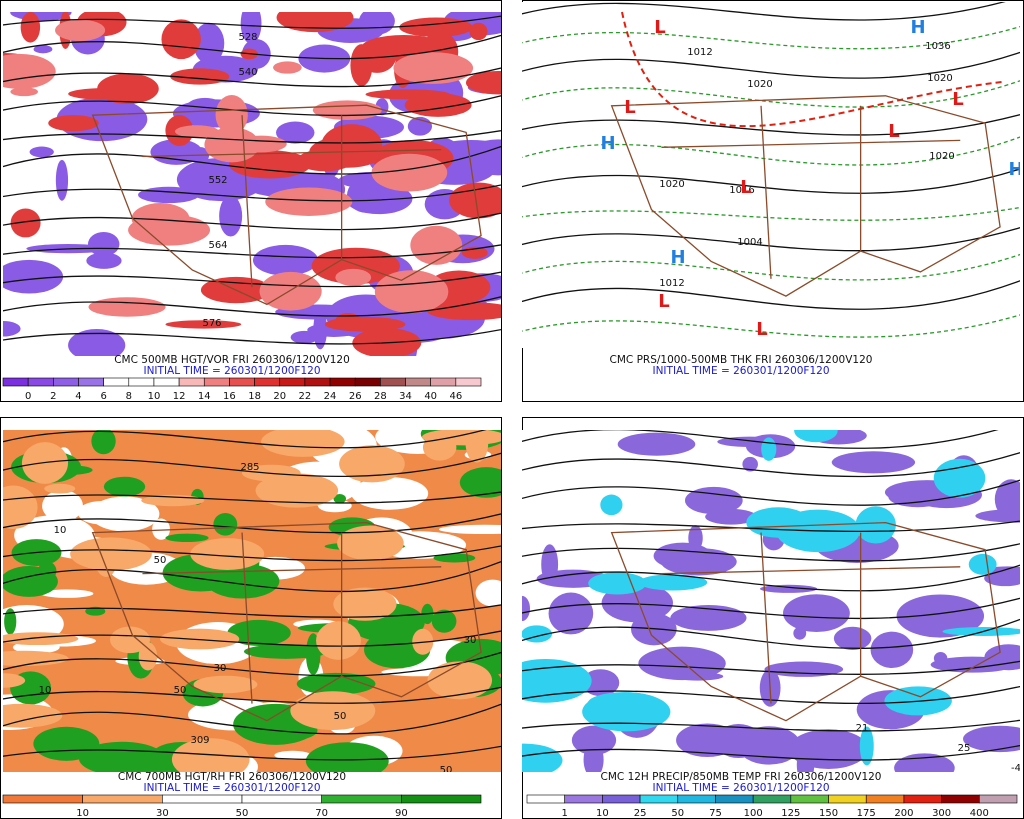 This screenshot has height=819, width=1024. I want to click on colorbar-label: 25, so click(640, 813).